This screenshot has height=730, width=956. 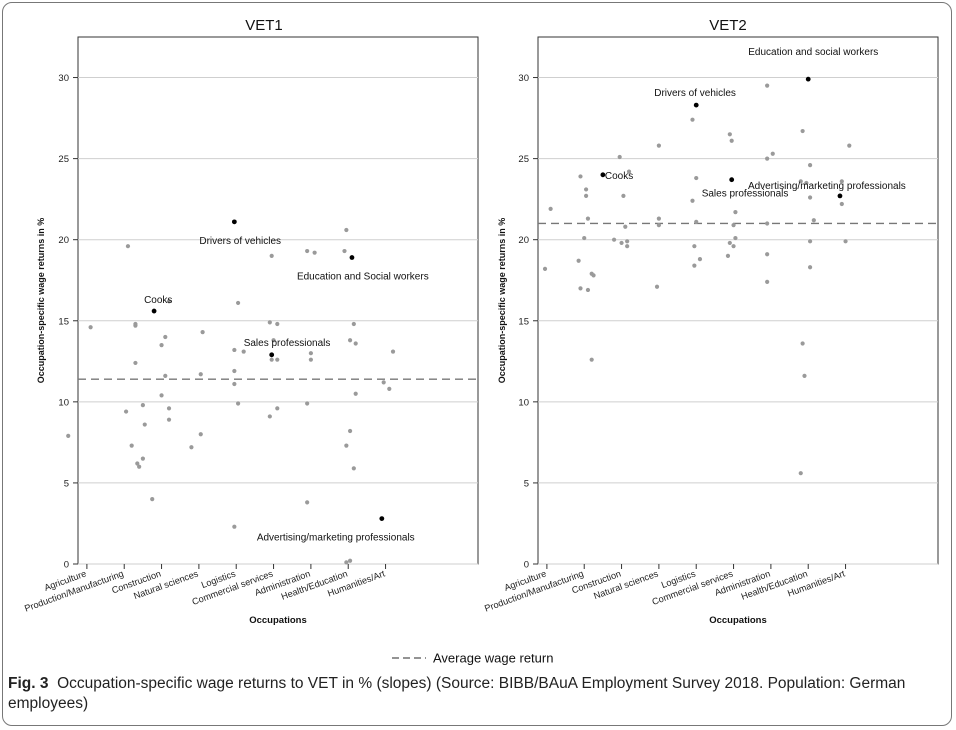 What do you see at coordinates (526, 483) in the screenshot?
I see `y-tick-label: 5` at bounding box center [526, 483].